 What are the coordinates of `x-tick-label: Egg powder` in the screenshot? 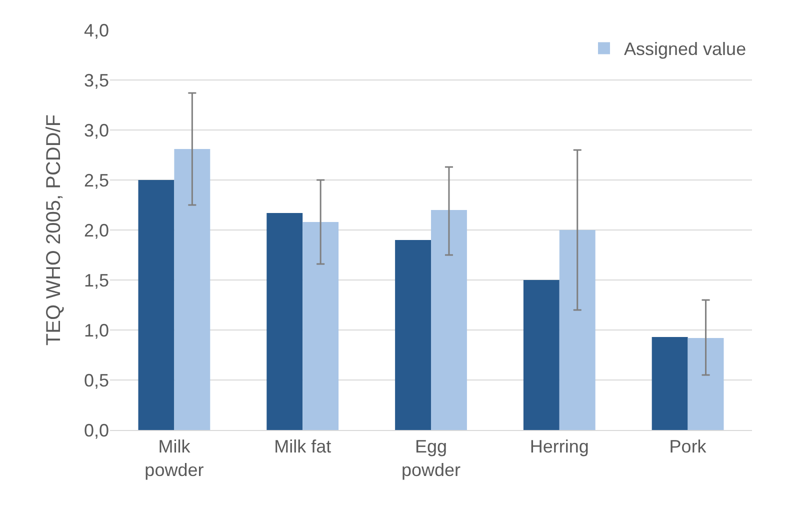 It's located at (431, 458).